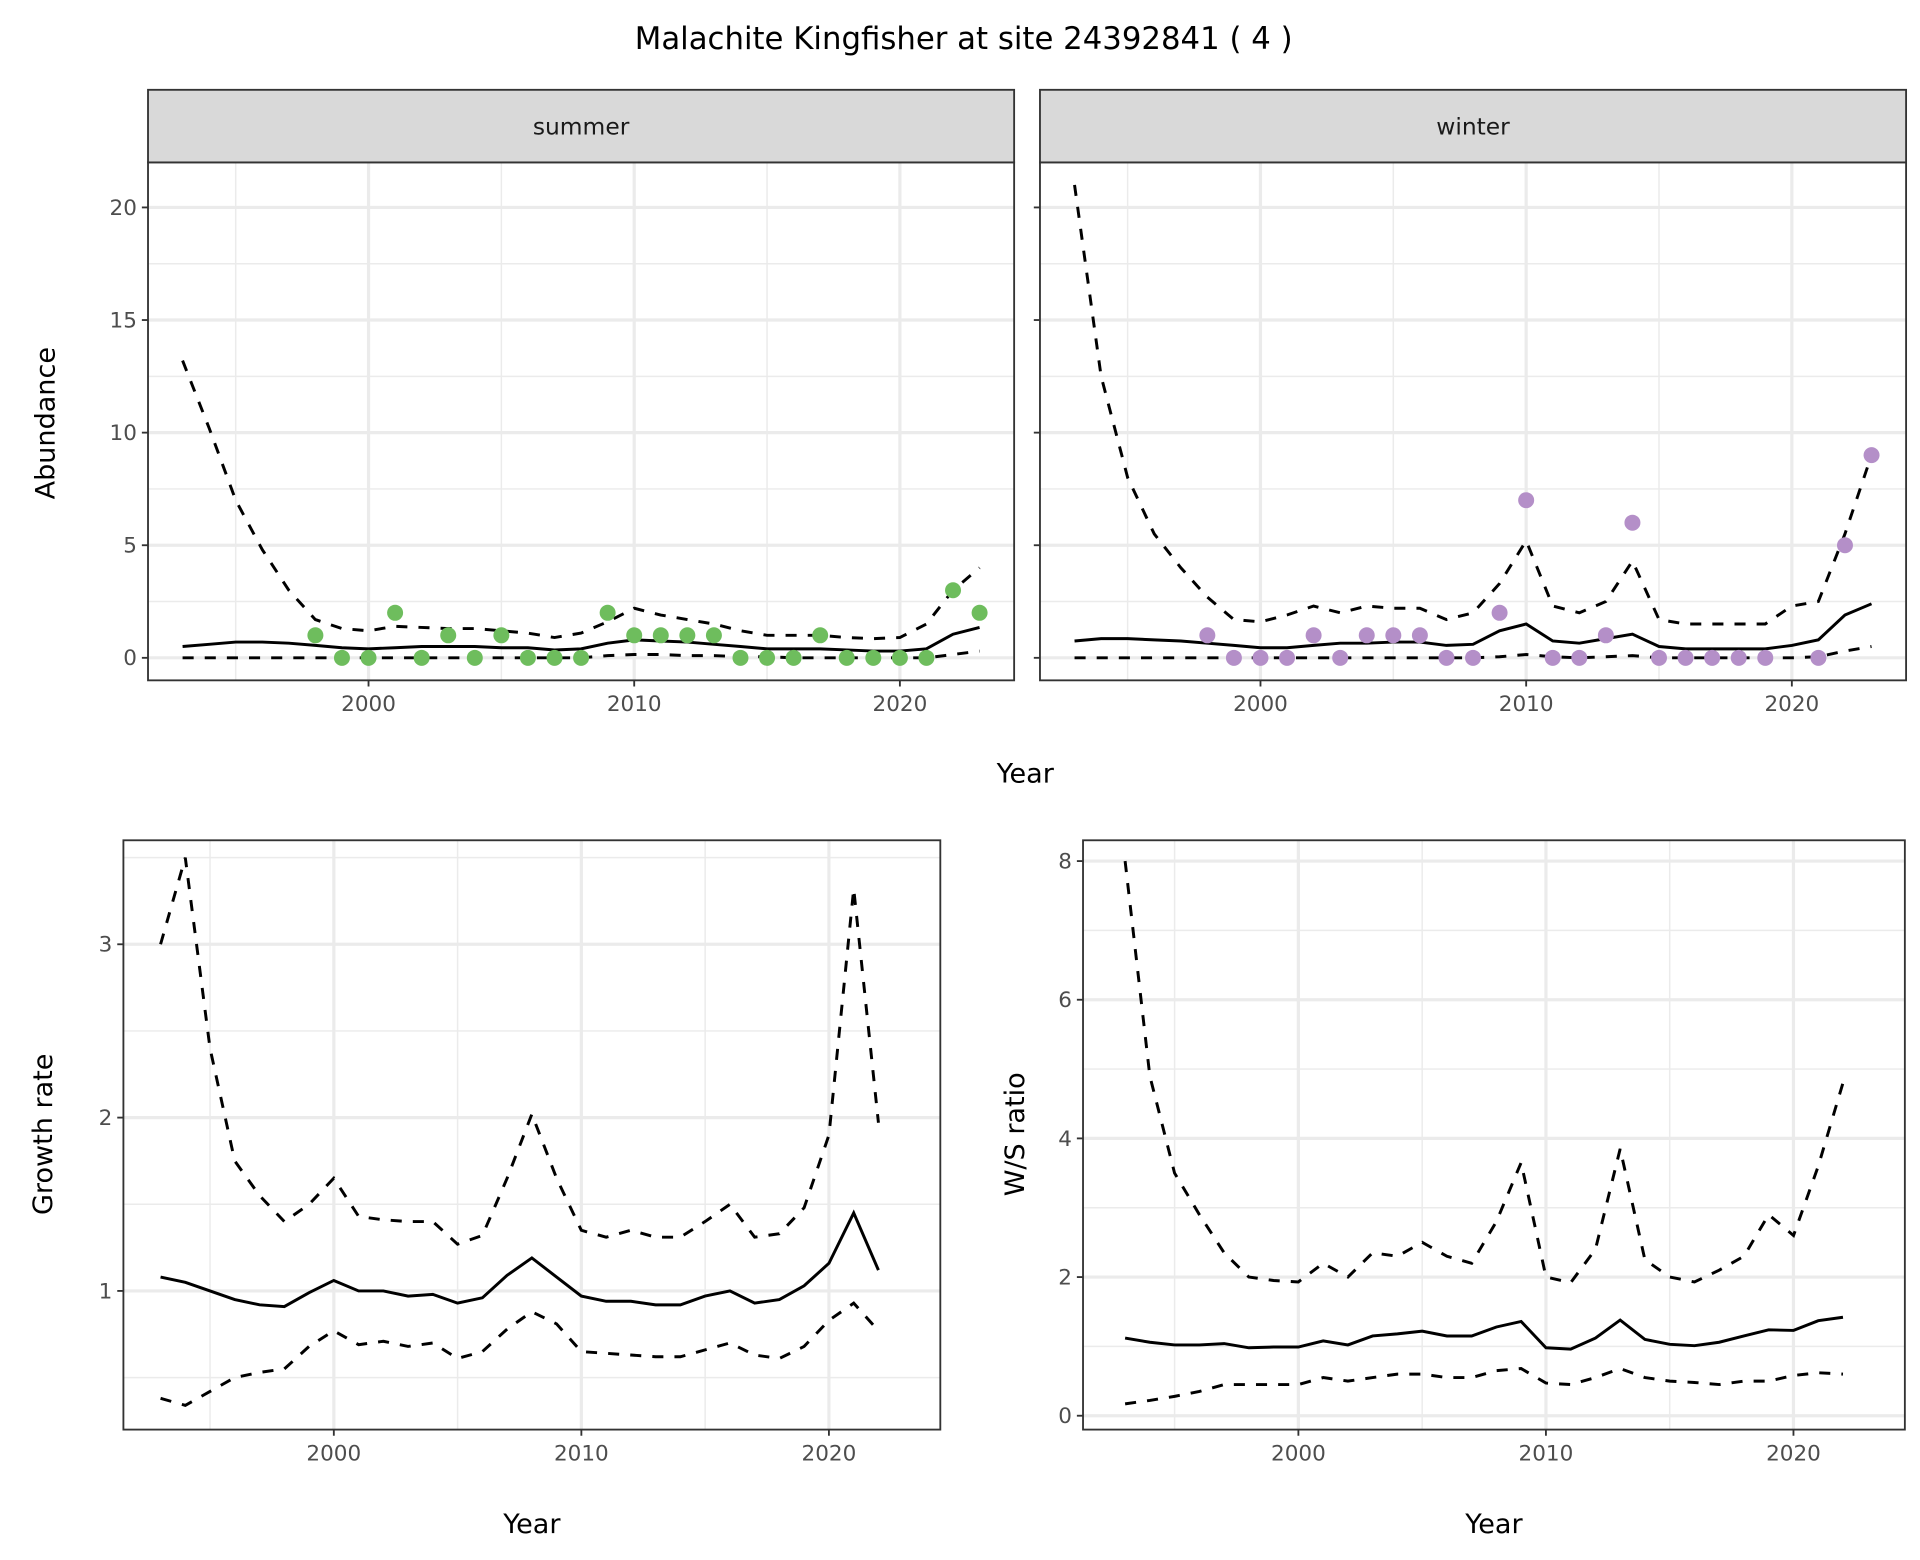 Image resolution: width=1920 pixels, height=1560 pixels. What do you see at coordinates (123, 320) in the screenshot?
I see `summer-y-tick-label: 15` at bounding box center [123, 320].